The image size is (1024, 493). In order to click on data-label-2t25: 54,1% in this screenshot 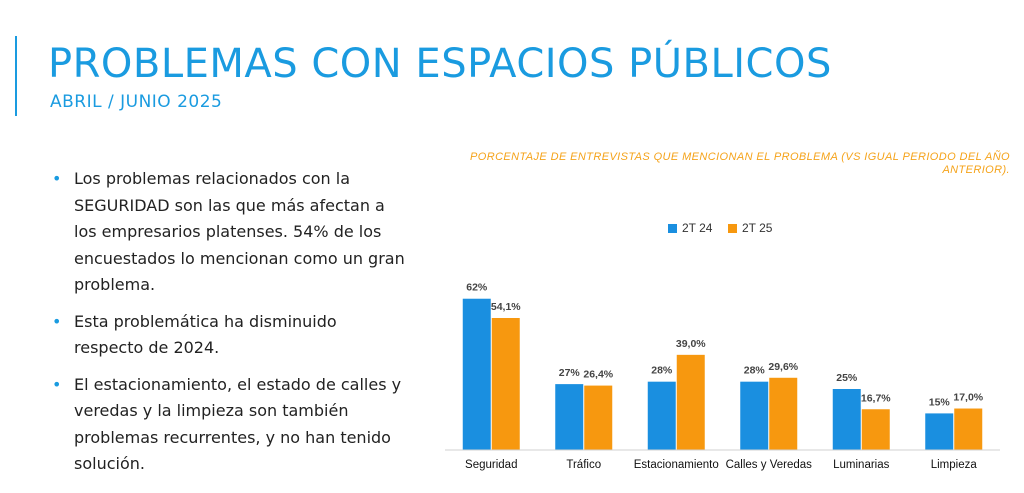, I will do `click(506, 307)`.